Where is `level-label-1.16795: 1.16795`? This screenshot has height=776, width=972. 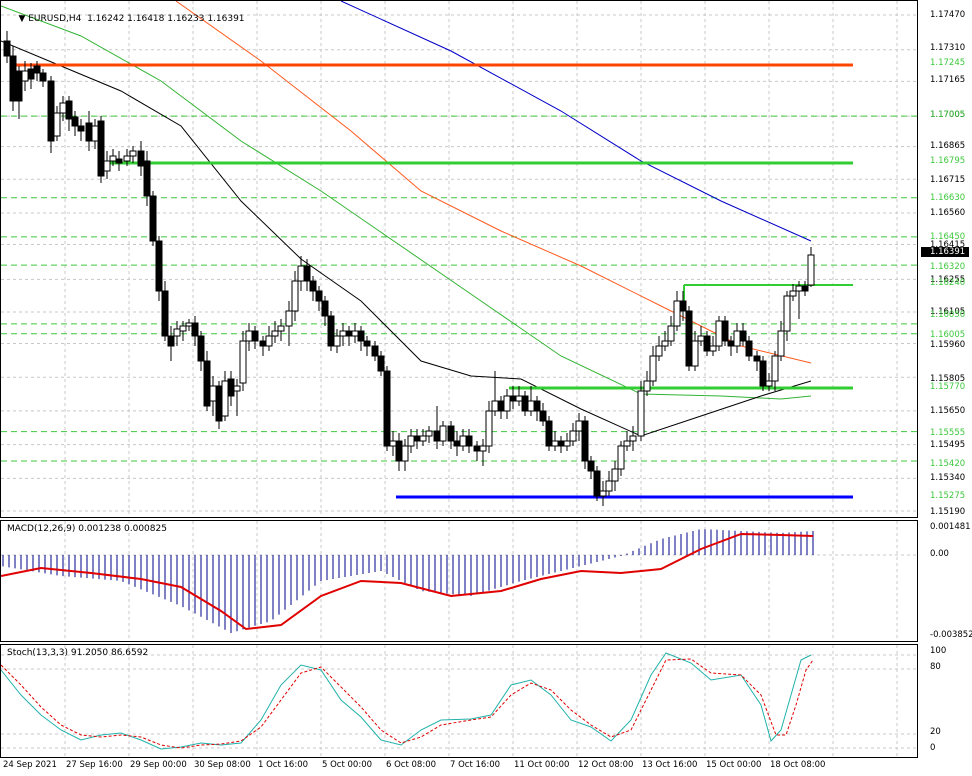
level-label-1.16795: 1.16795 is located at coordinates (948, 161).